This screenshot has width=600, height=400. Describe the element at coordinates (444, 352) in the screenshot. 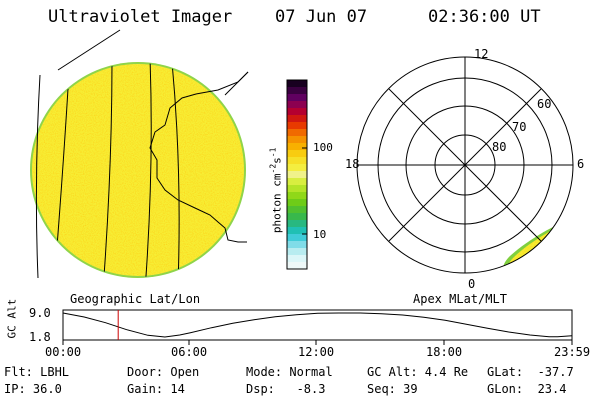

I see `xtick-1800: 18:00` at that location.